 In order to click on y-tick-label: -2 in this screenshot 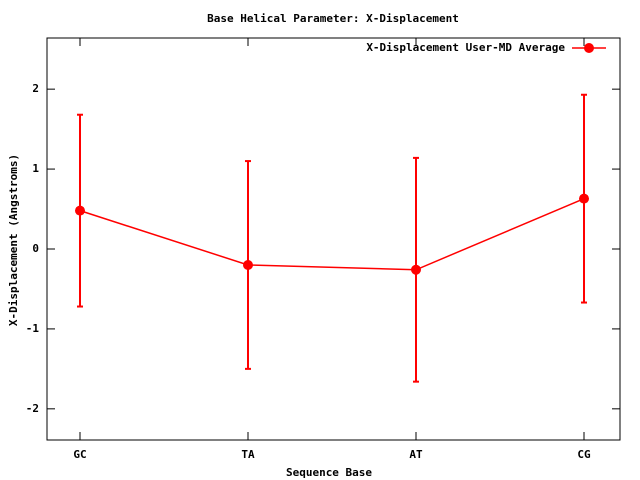, I will do `click(32, 408)`.